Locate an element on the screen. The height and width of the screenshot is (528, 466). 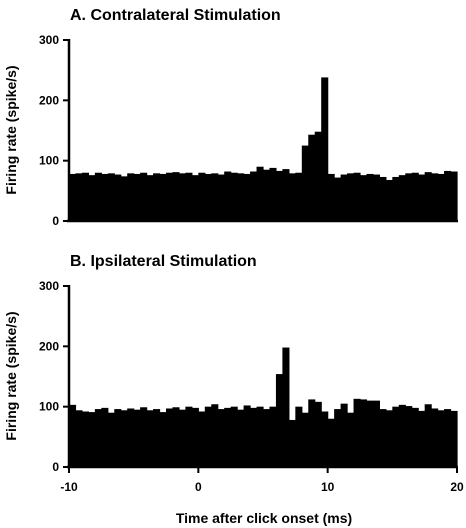
panel-b-ylabel: Firing rate (spike/s) is located at coordinates (11, 375).